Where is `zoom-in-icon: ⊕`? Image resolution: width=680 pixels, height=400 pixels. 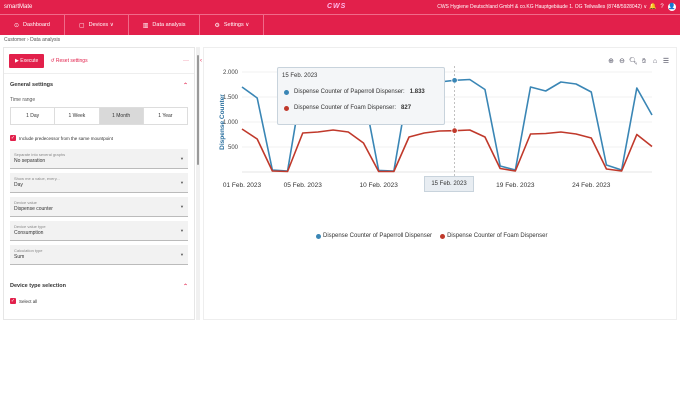 zoom-in-icon: ⊕ is located at coordinates (611, 61).